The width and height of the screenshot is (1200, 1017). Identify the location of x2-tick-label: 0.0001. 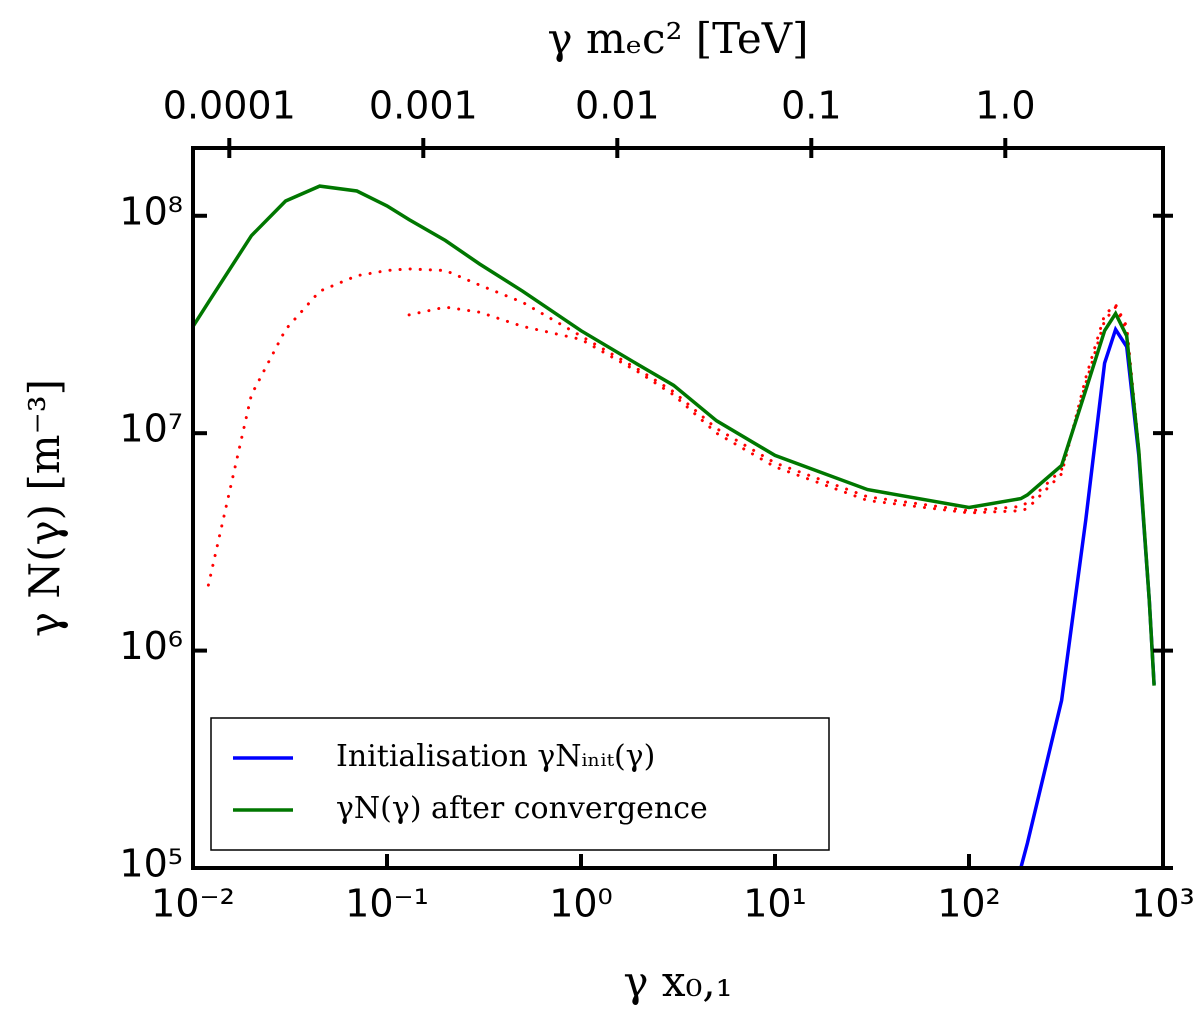
(229, 106).